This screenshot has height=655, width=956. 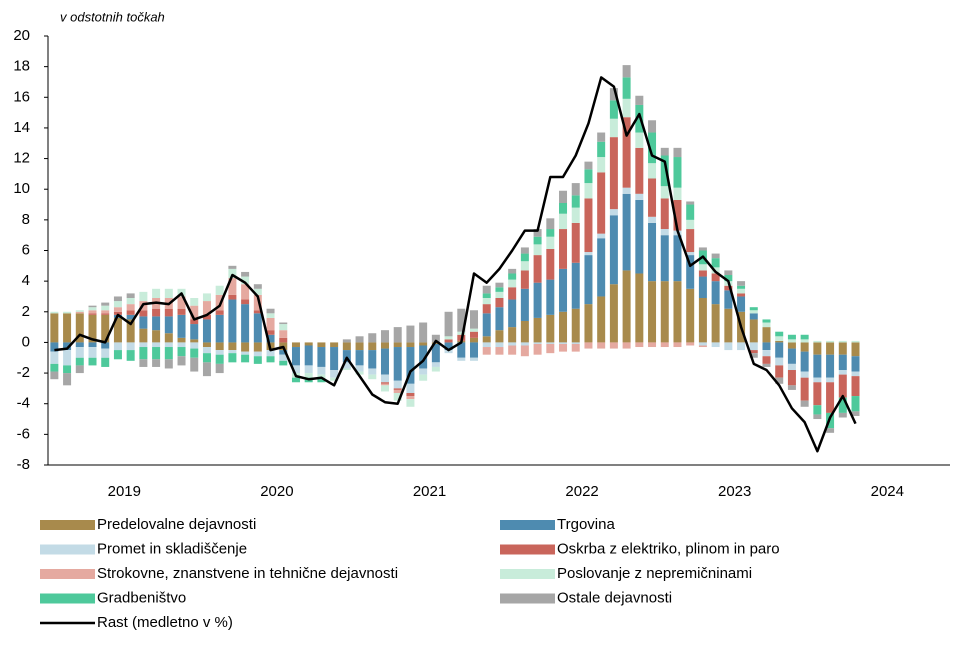 I want to click on x-tick-label: 2024, so click(x=887, y=491).